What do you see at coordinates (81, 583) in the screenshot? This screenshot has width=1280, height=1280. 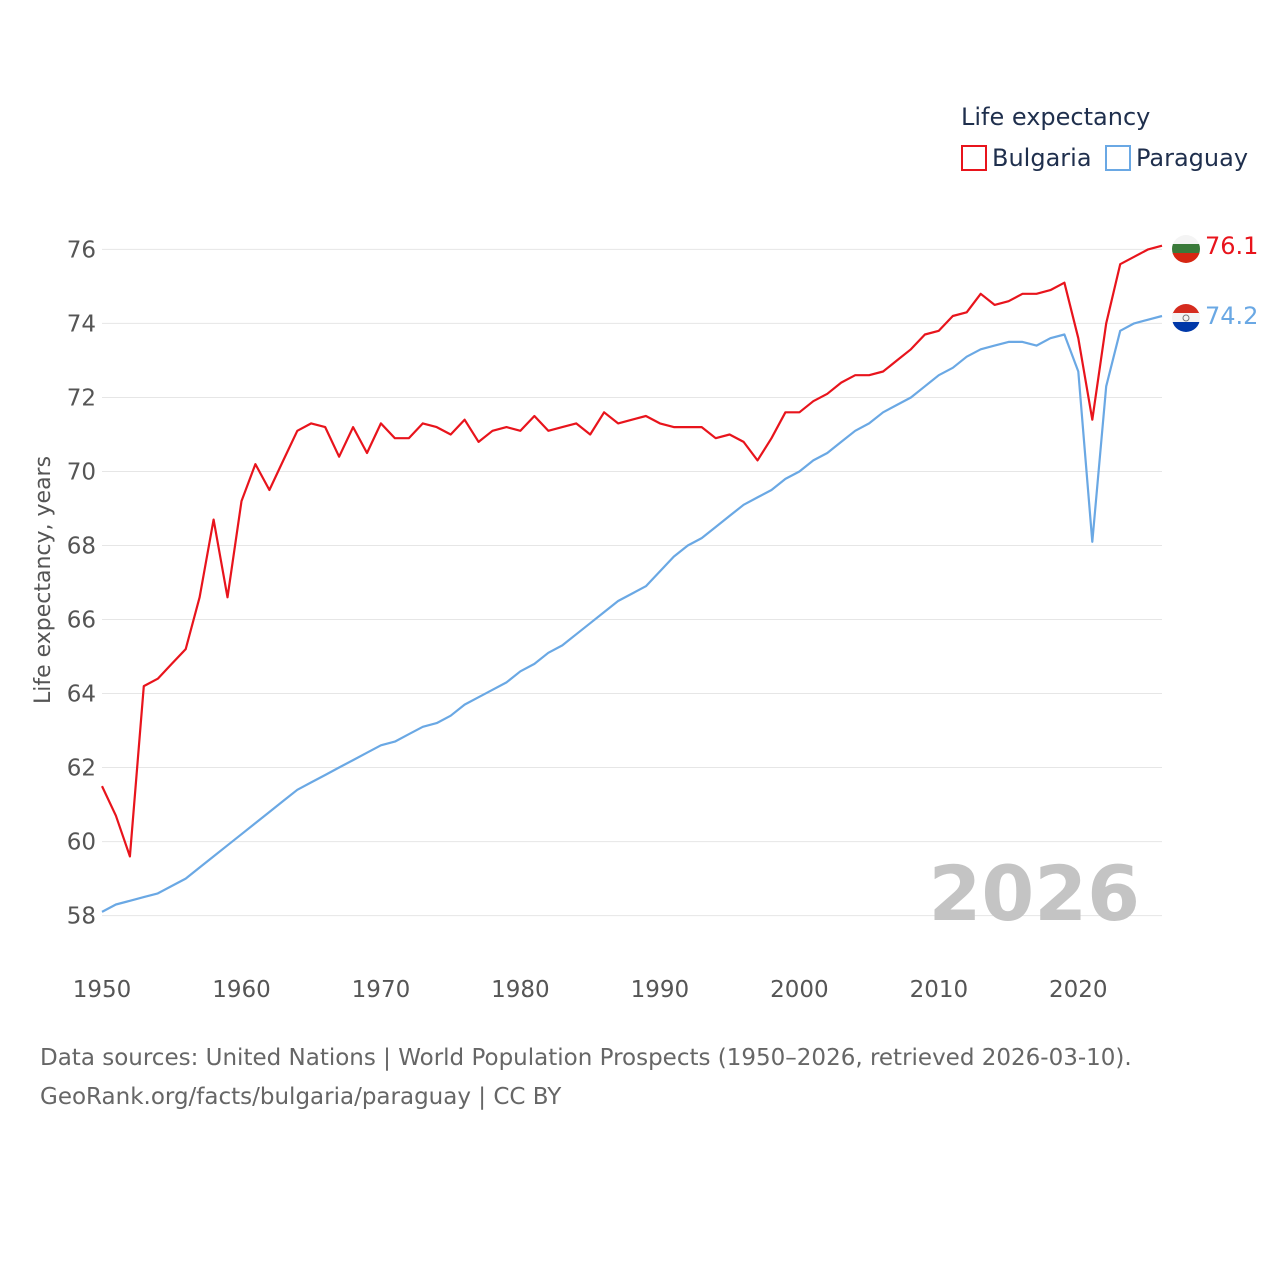 I see `y-axis-ticks: 58 60 62 64 66 68 70 72 74 76` at bounding box center [81, 583].